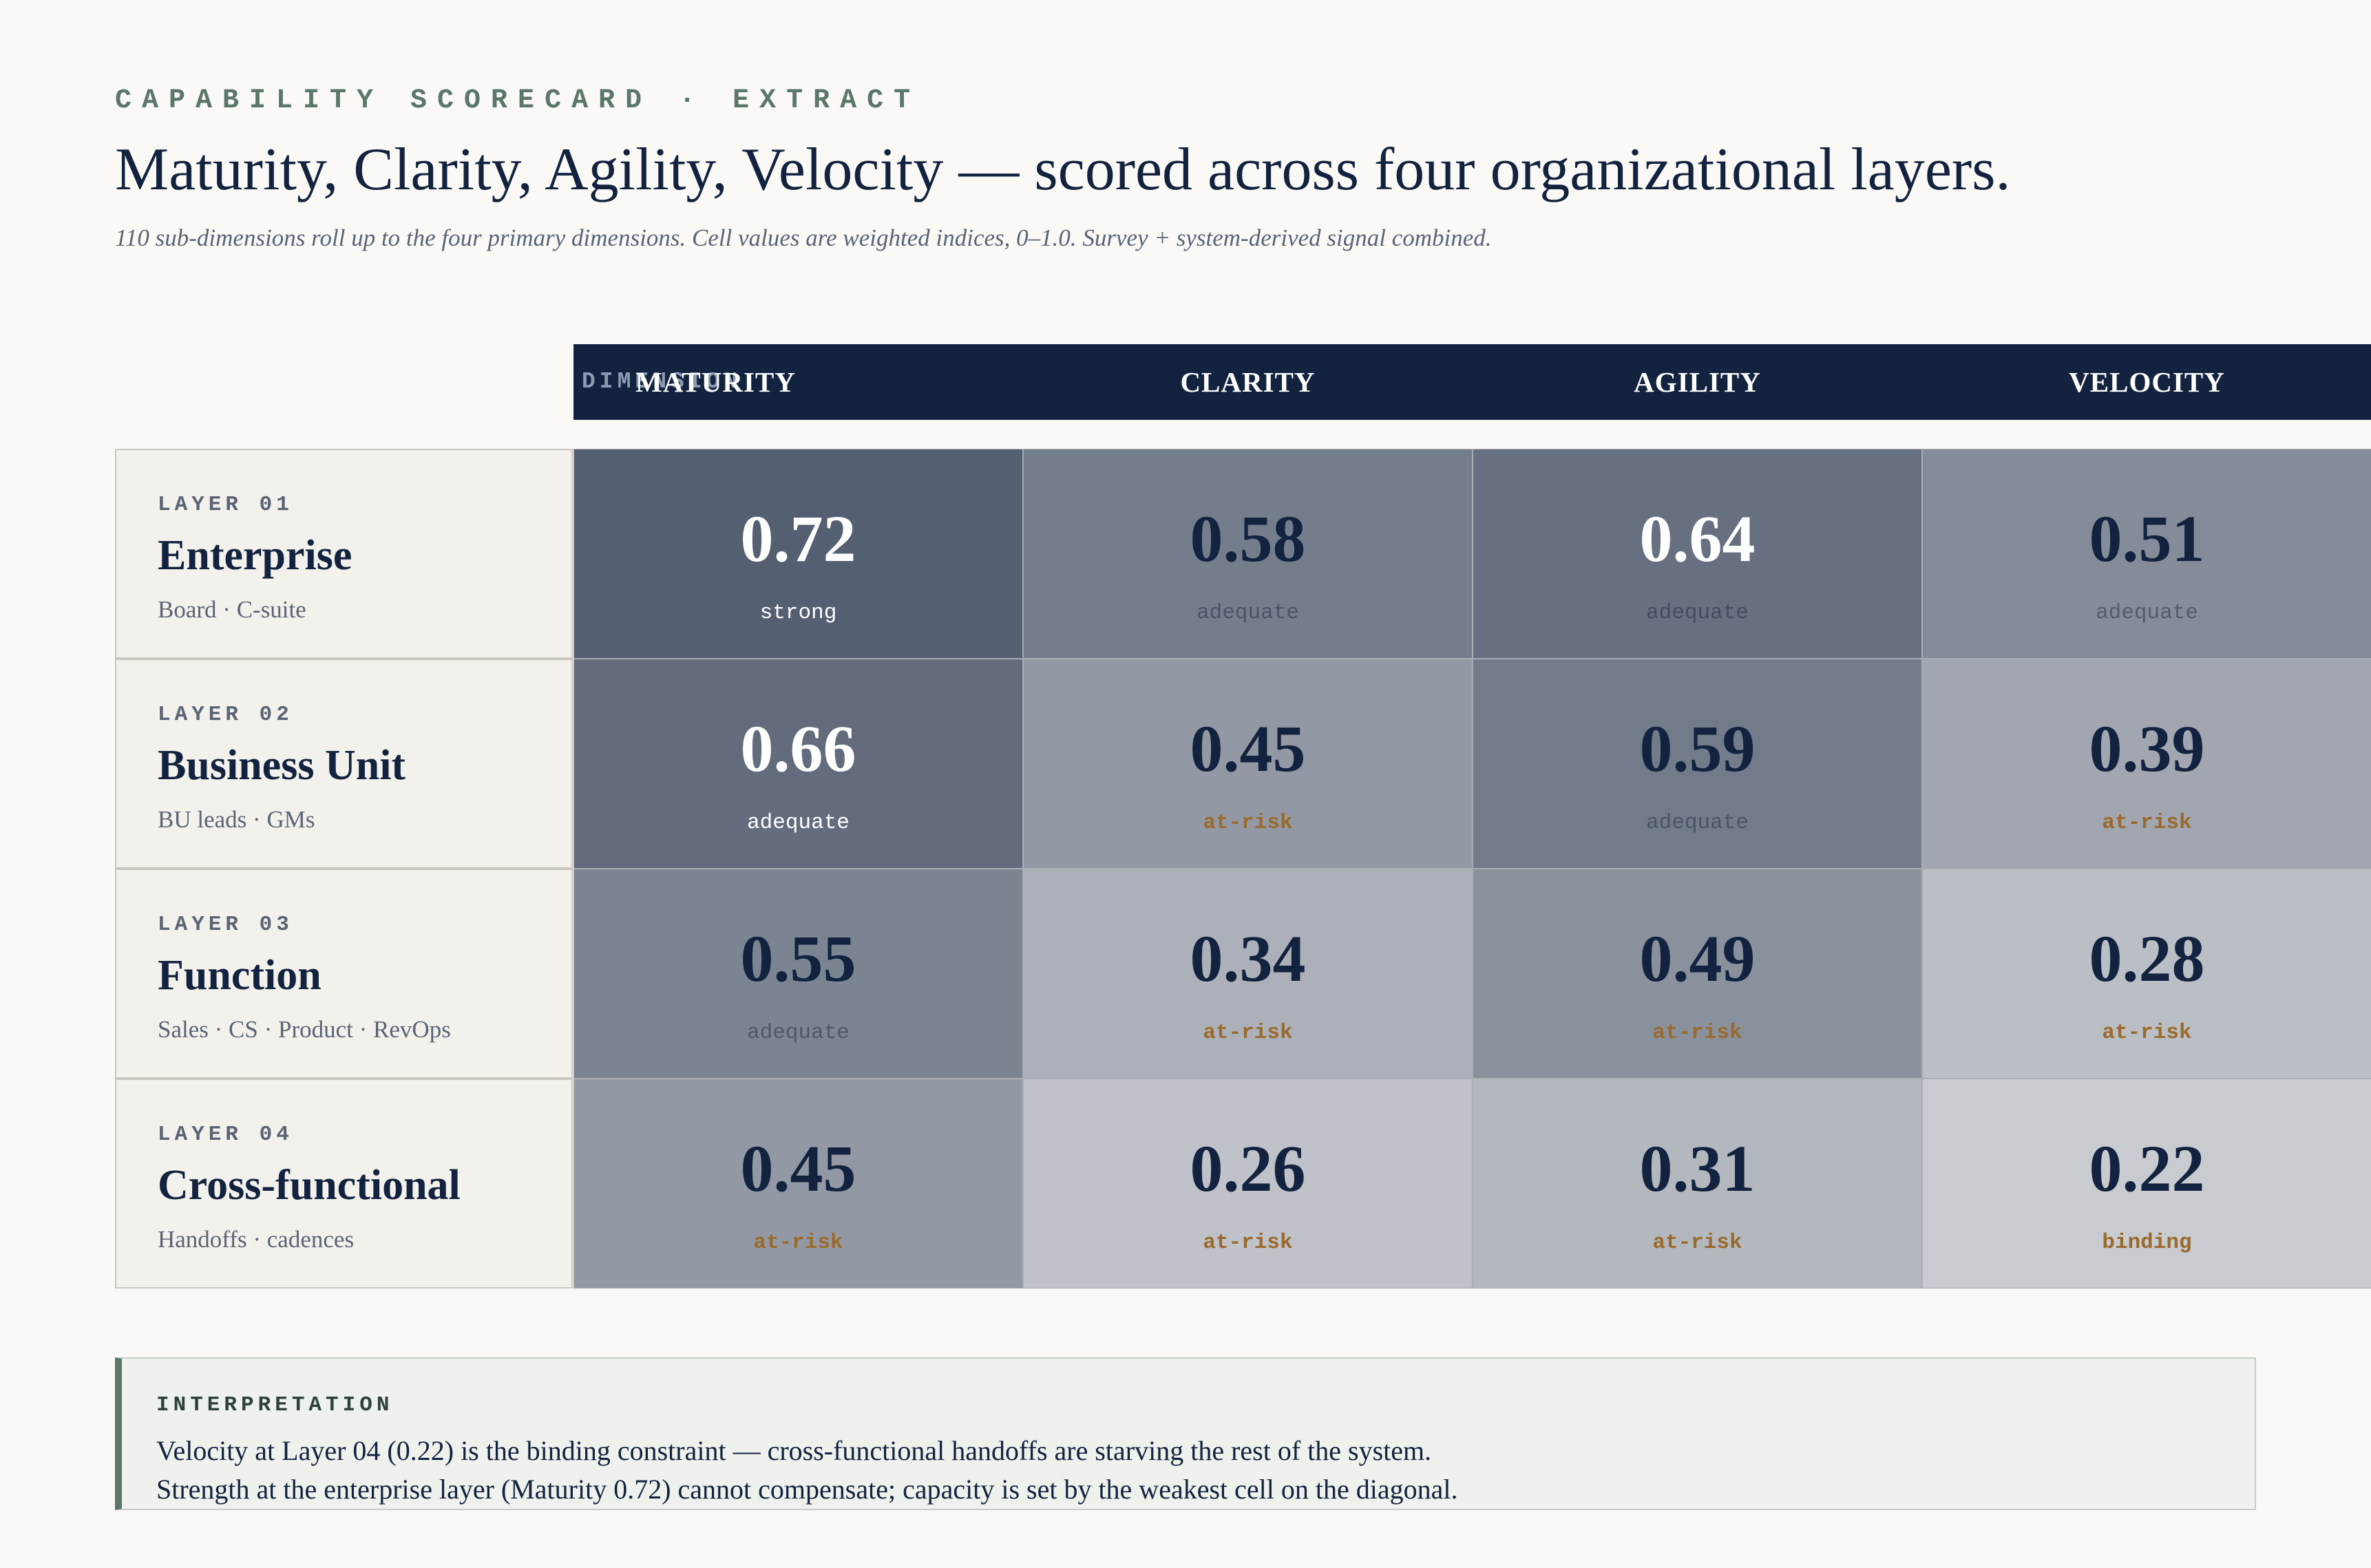 The width and height of the screenshot is (2371, 1568). Describe the element at coordinates (1248, 1168) in the screenshot. I see `cell-value: 0.26` at that location.